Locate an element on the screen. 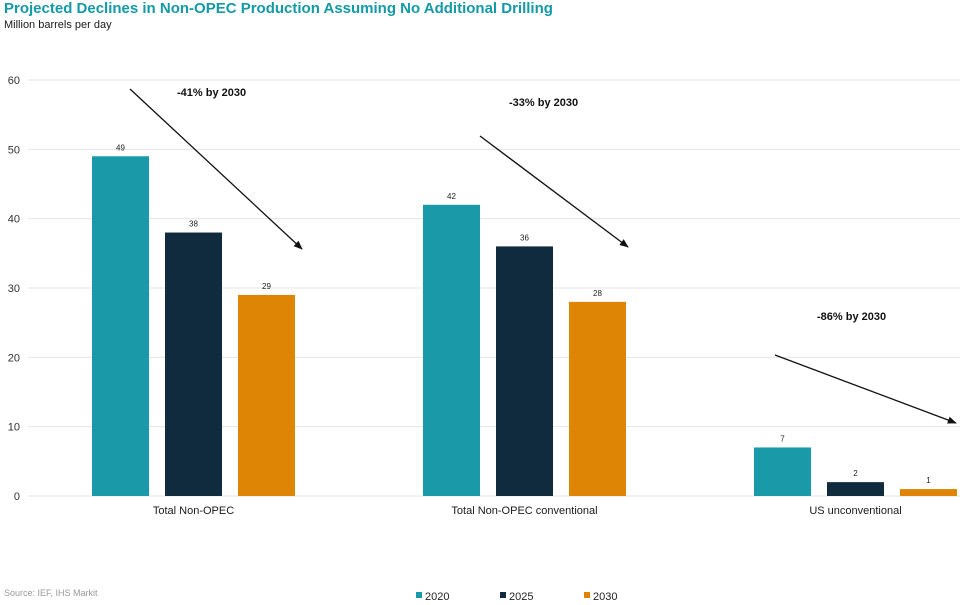 The width and height of the screenshot is (960, 605). y-tick-label: 50 is located at coordinates (14, 150).